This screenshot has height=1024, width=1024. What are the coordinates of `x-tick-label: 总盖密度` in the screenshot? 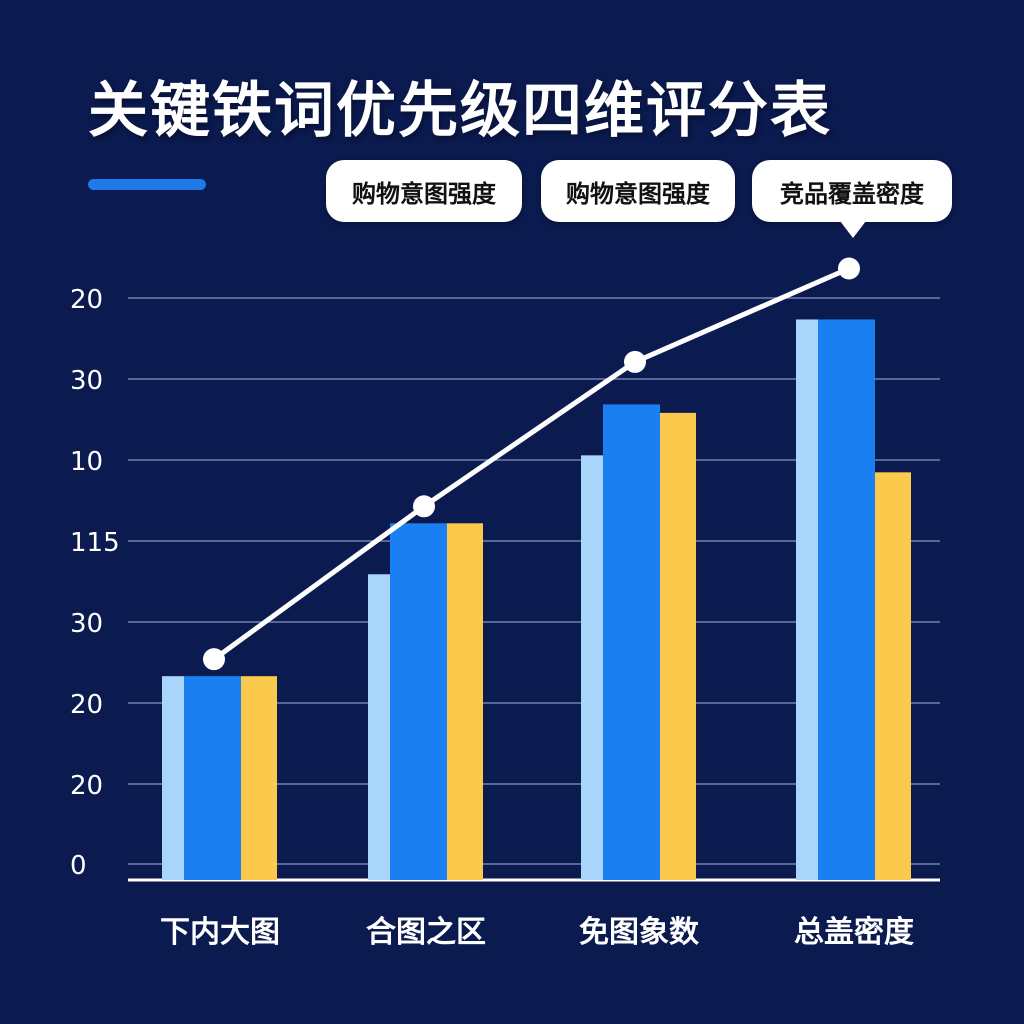 It's located at (854, 932).